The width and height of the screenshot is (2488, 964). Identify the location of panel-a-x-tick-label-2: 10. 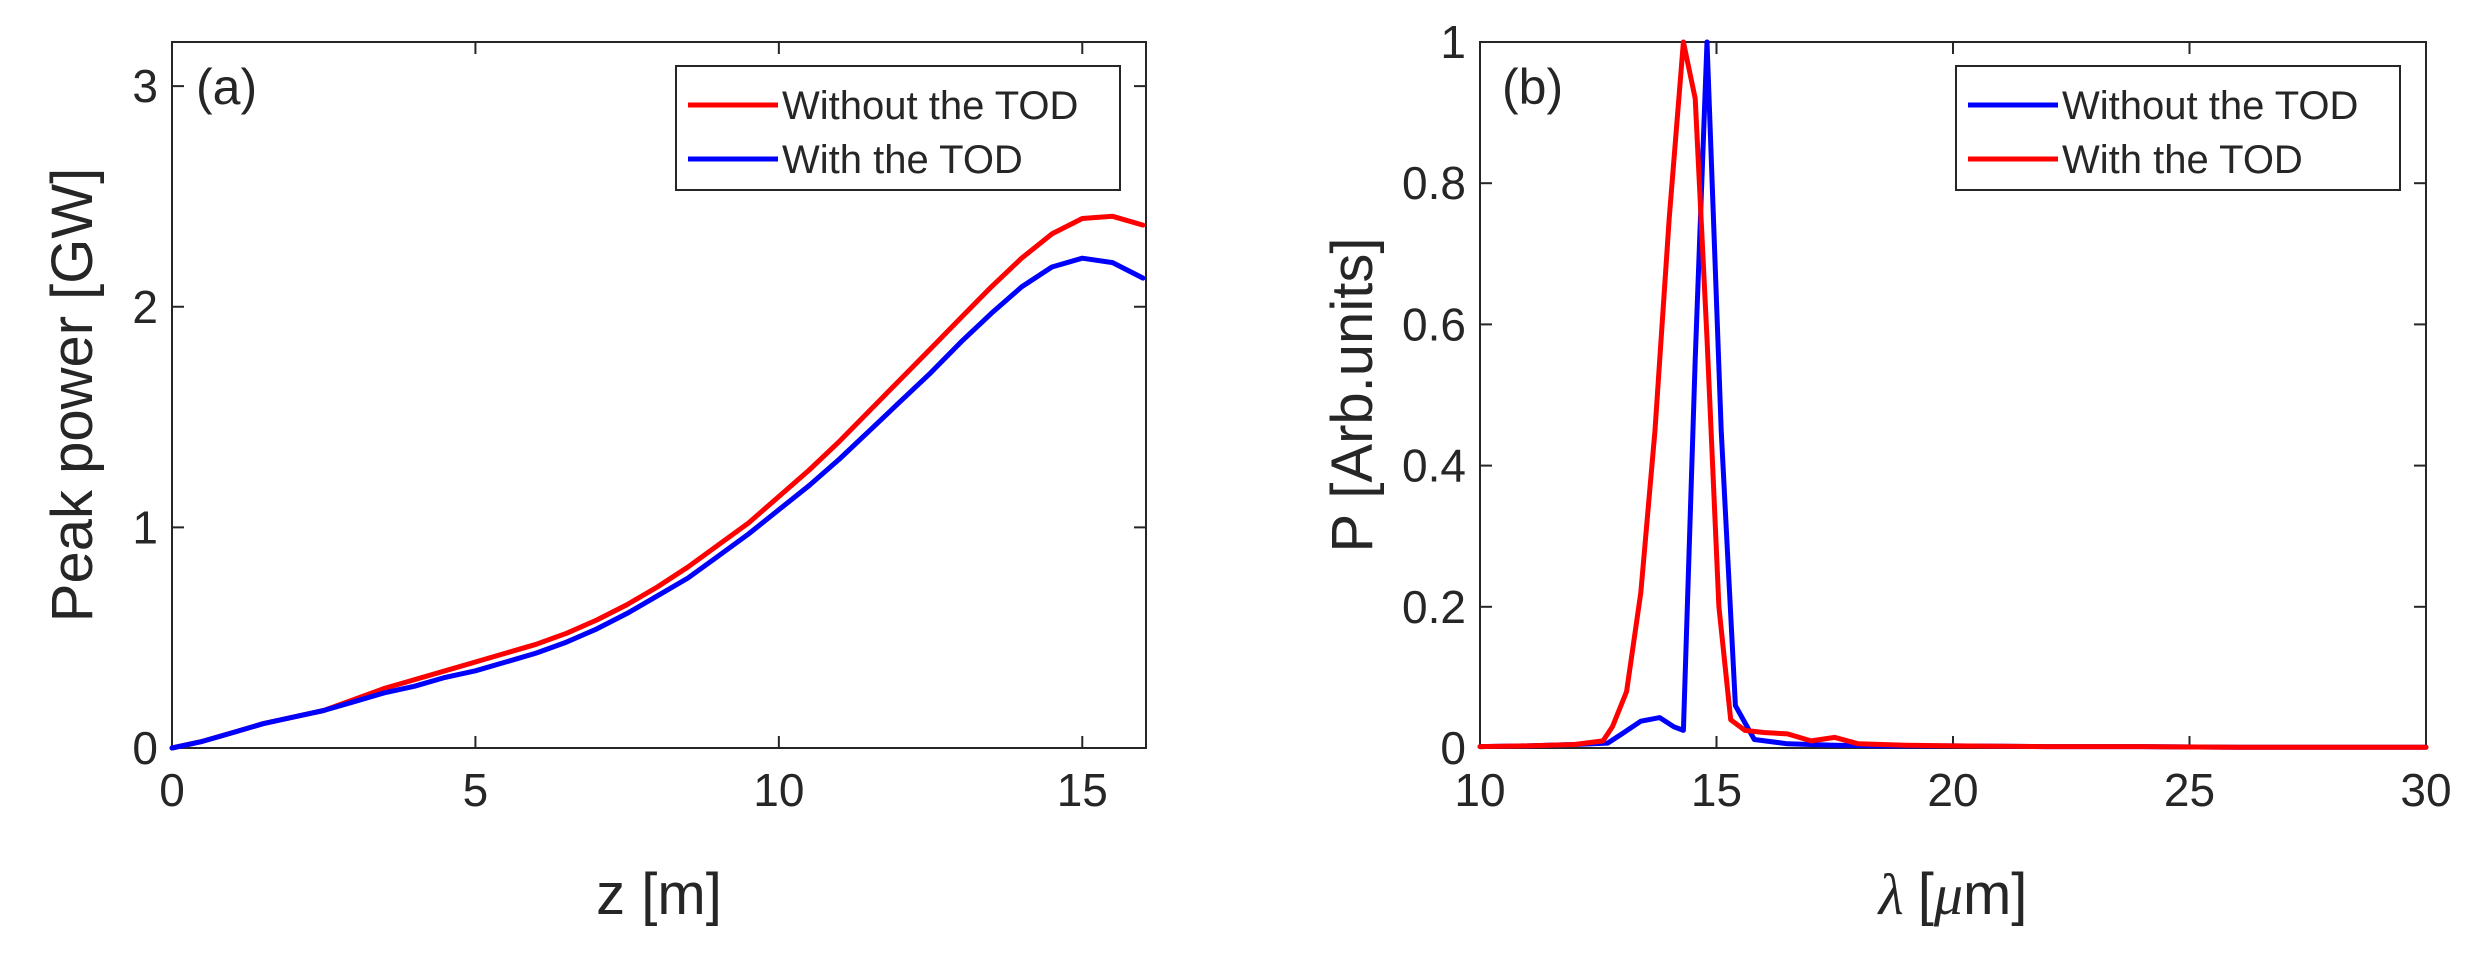
(778, 790).